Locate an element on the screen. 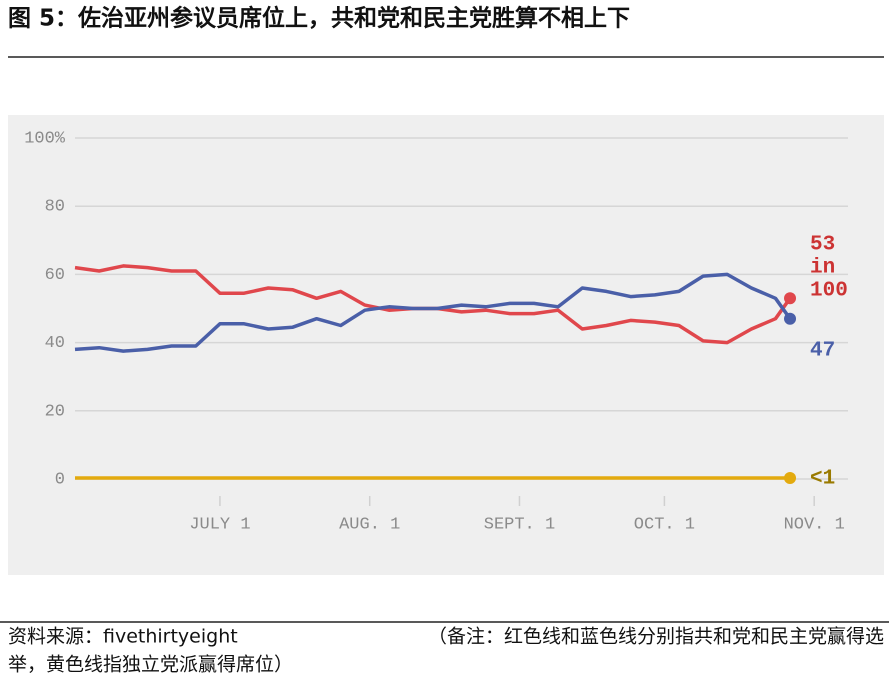 This screenshot has width=889, height=681. y-tick-label: 40 is located at coordinates (55, 343).